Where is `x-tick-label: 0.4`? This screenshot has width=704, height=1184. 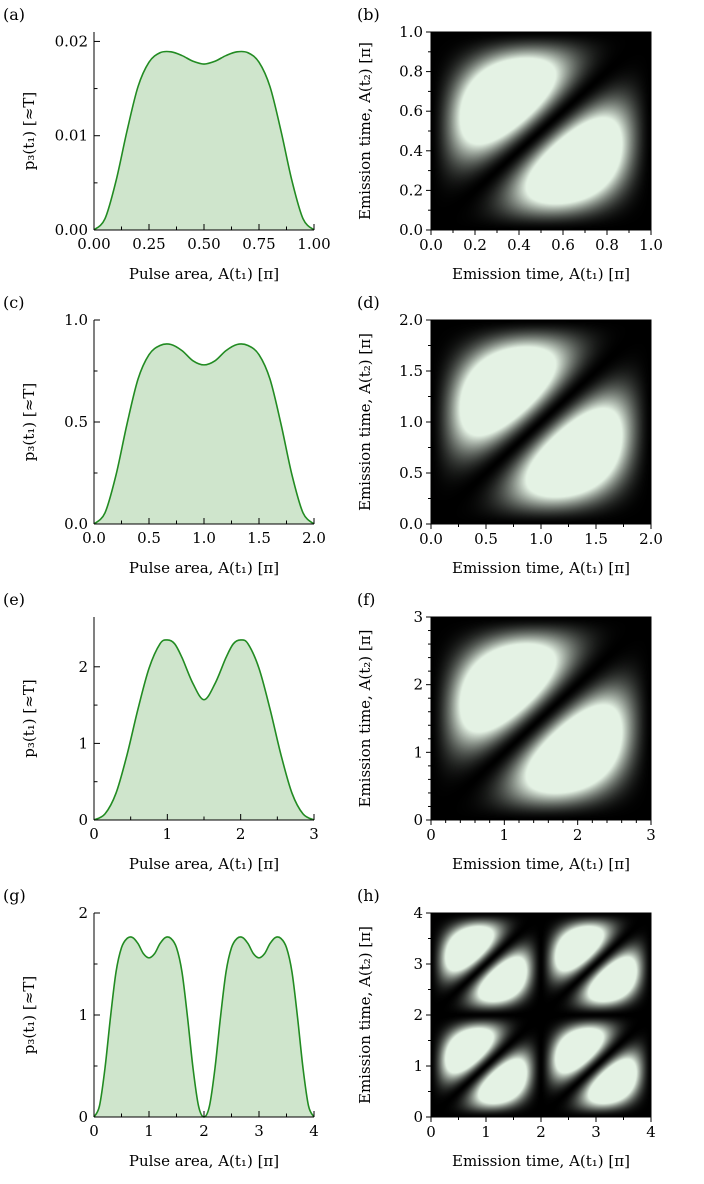
x-tick-label: 0.4 is located at coordinates (519, 245).